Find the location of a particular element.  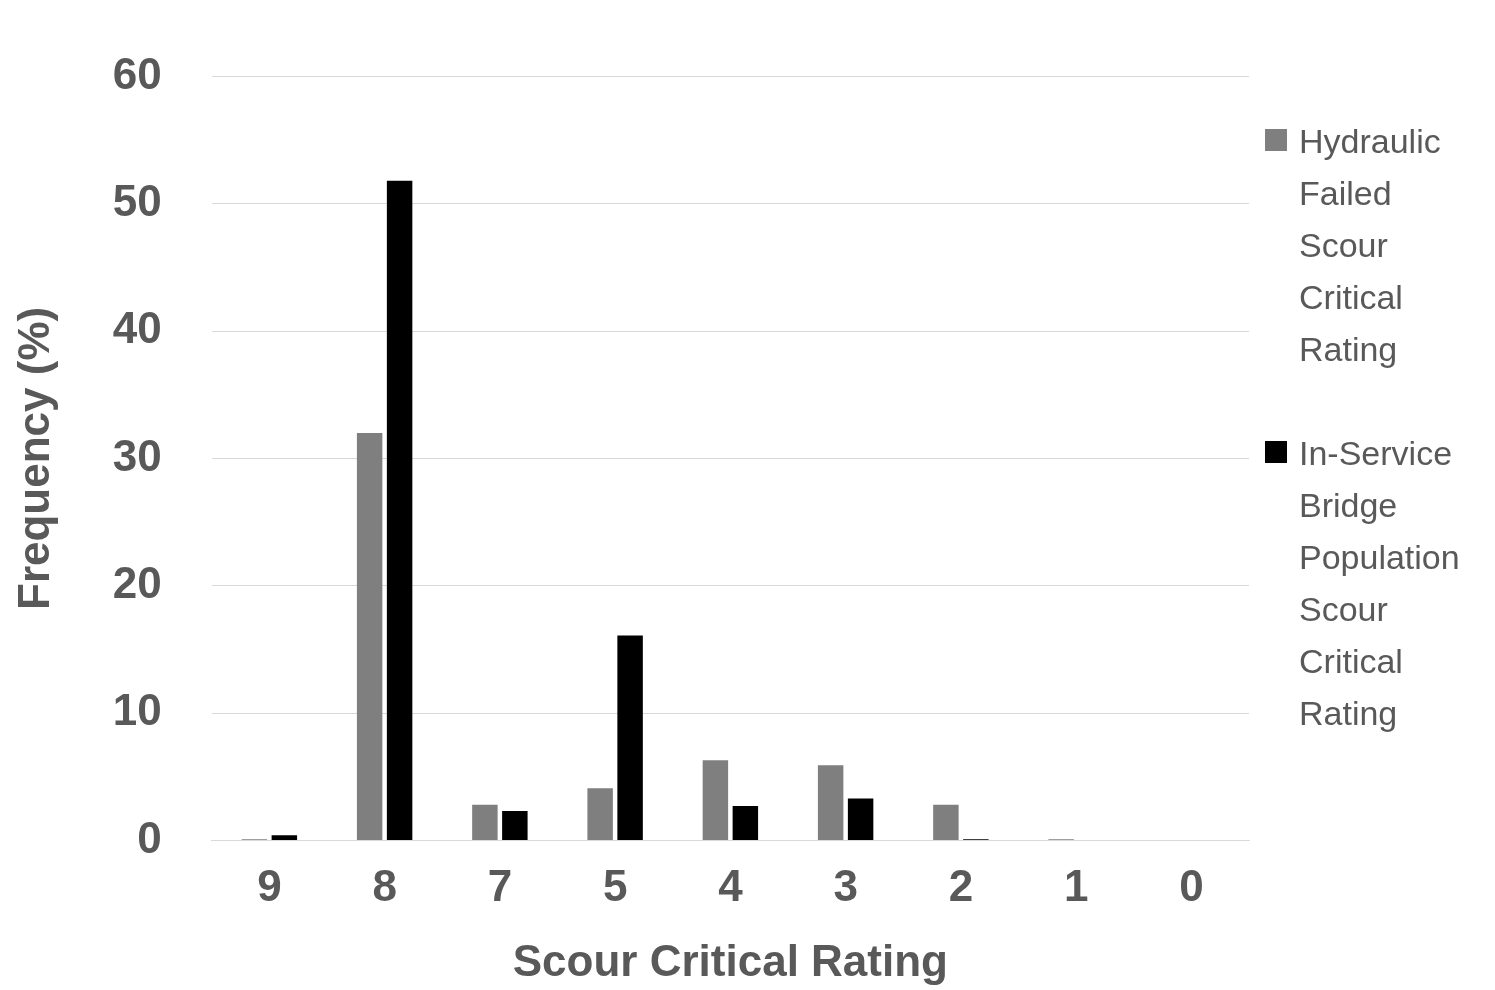

x-axis-title: Scour Critical Rating is located at coordinates (730, 960).